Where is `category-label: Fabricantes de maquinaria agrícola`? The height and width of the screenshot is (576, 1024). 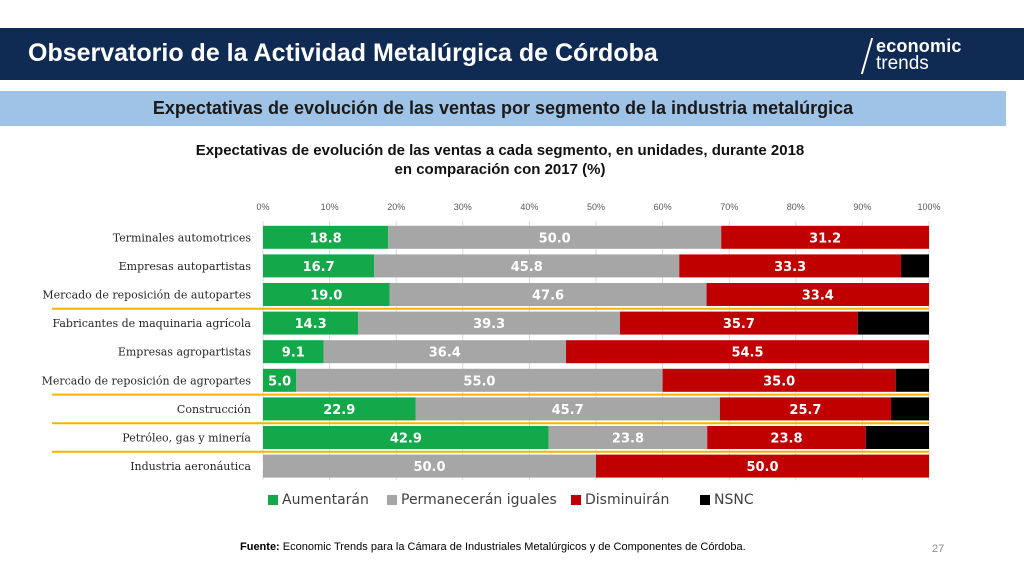 category-label: Fabricantes de maquinaria agrícola is located at coordinates (151, 323).